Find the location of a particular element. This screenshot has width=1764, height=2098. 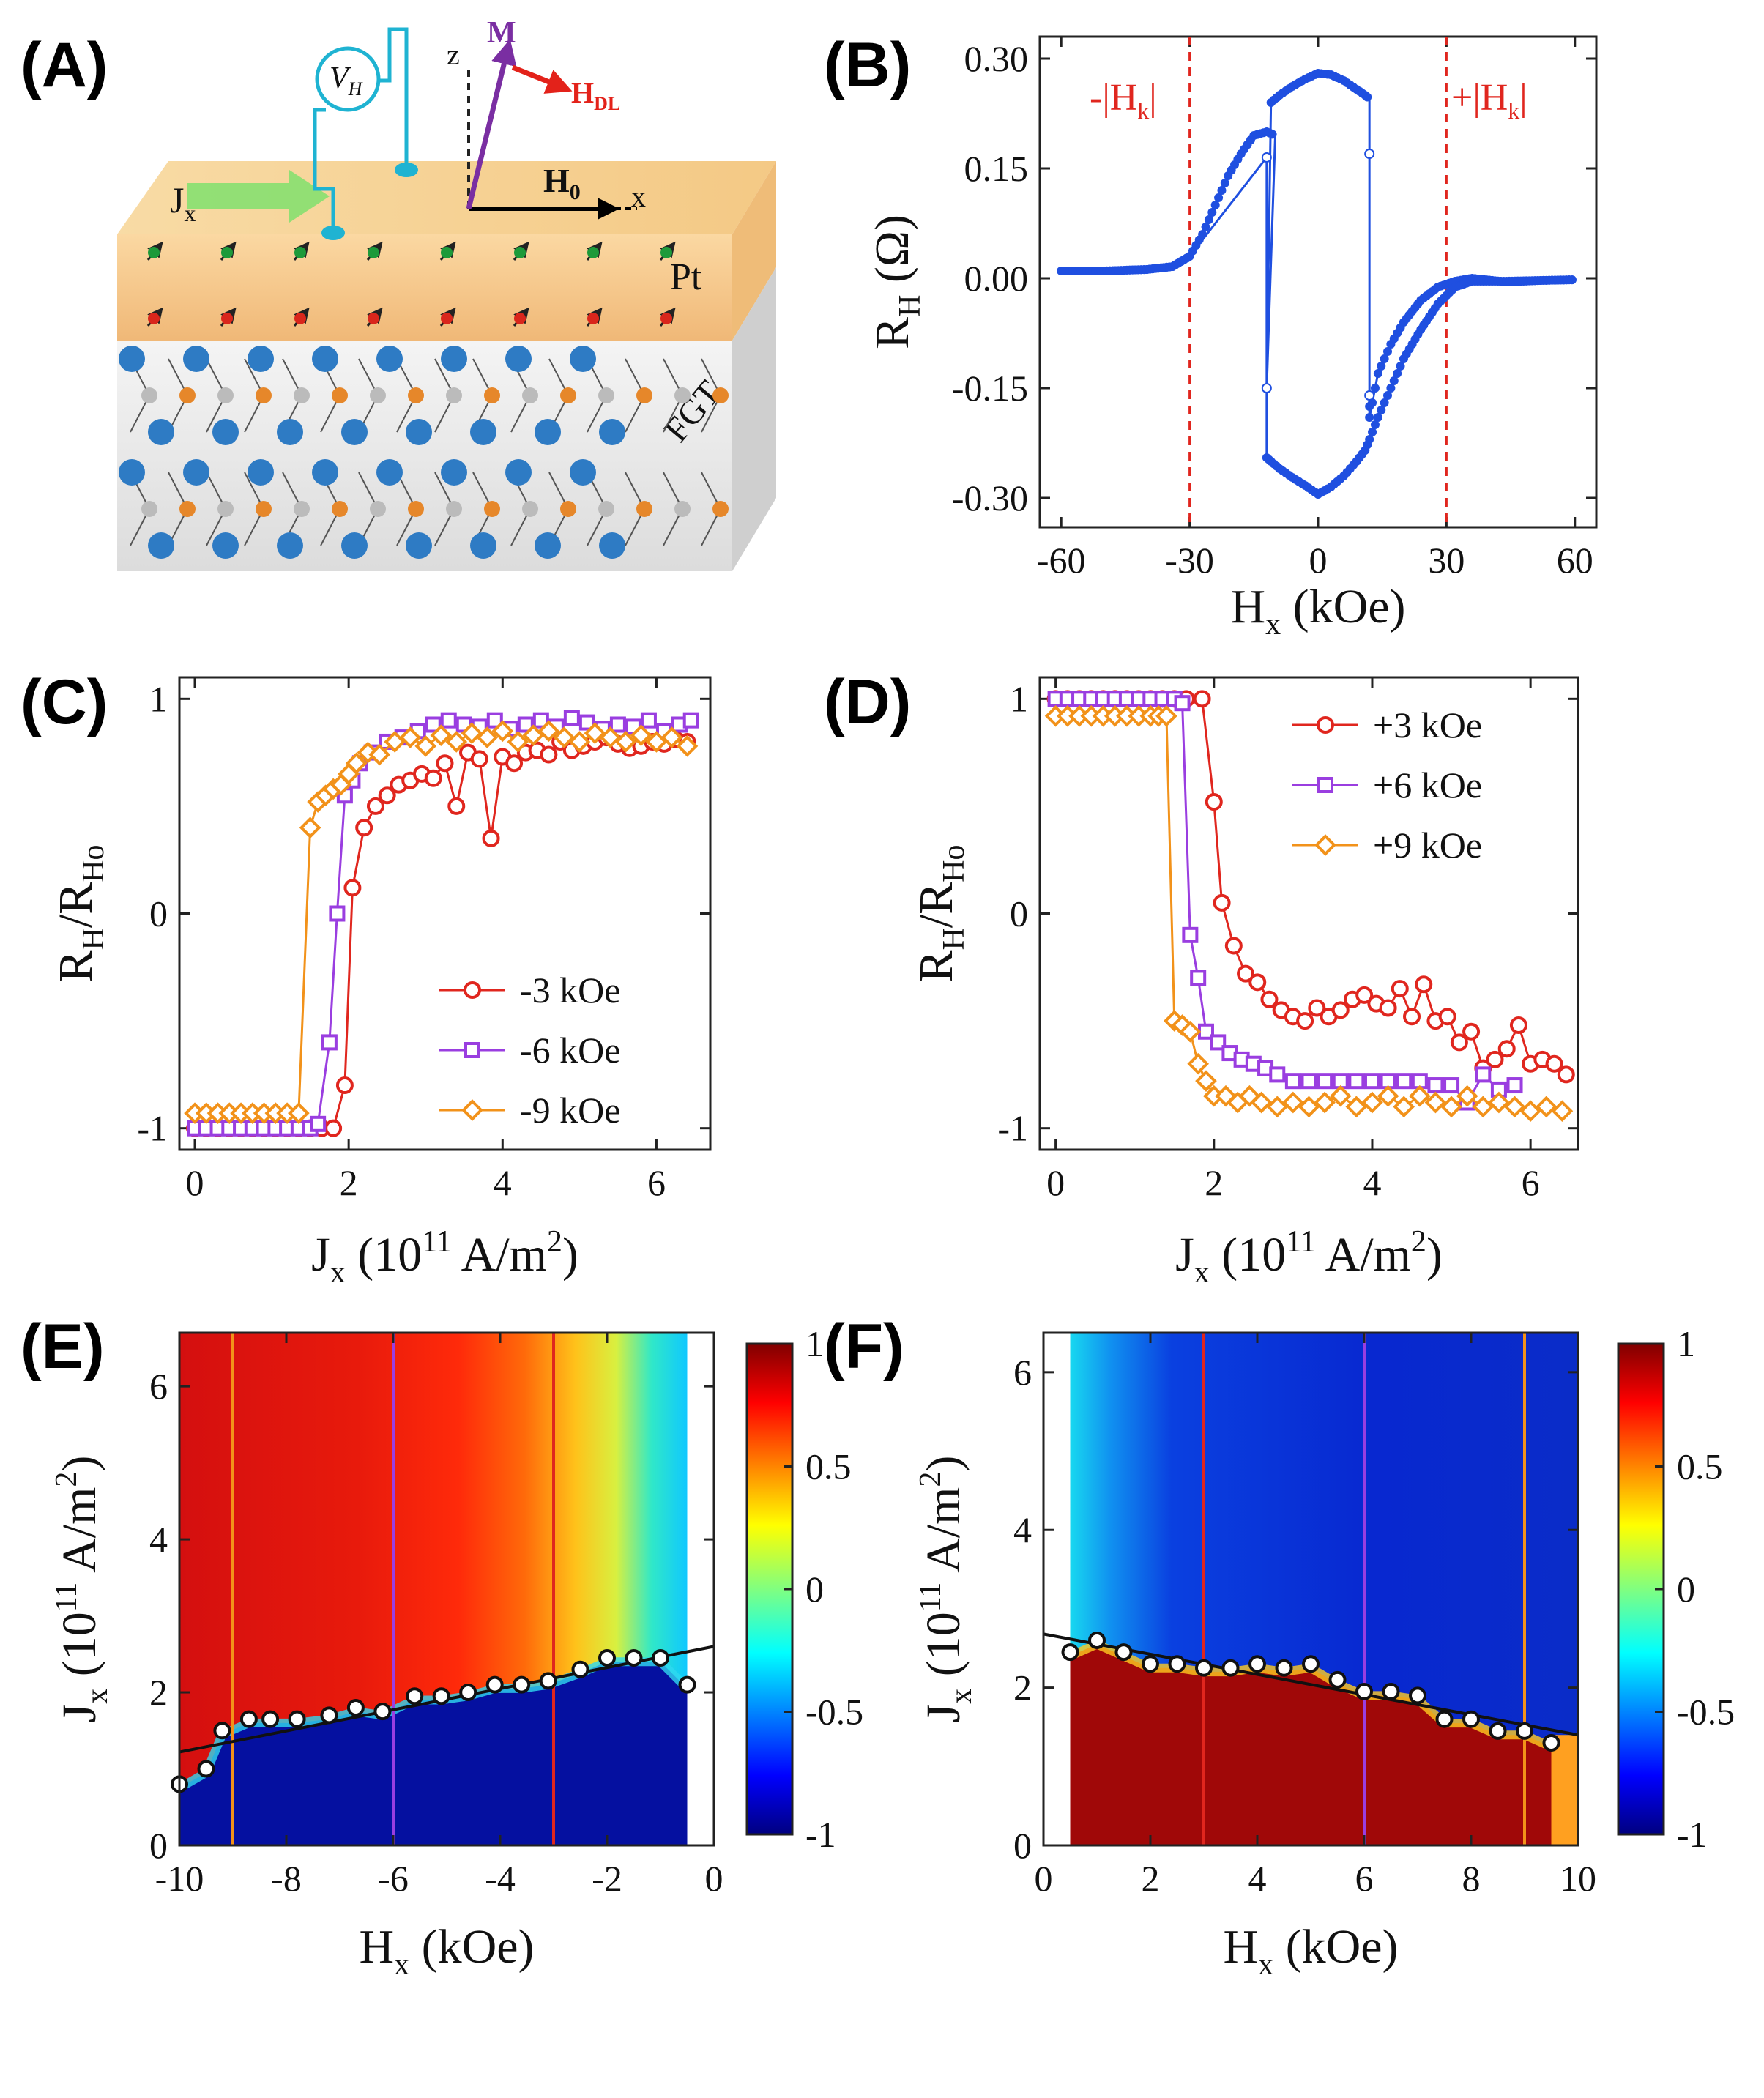

legend-marker is located at coordinates (1325, 845).